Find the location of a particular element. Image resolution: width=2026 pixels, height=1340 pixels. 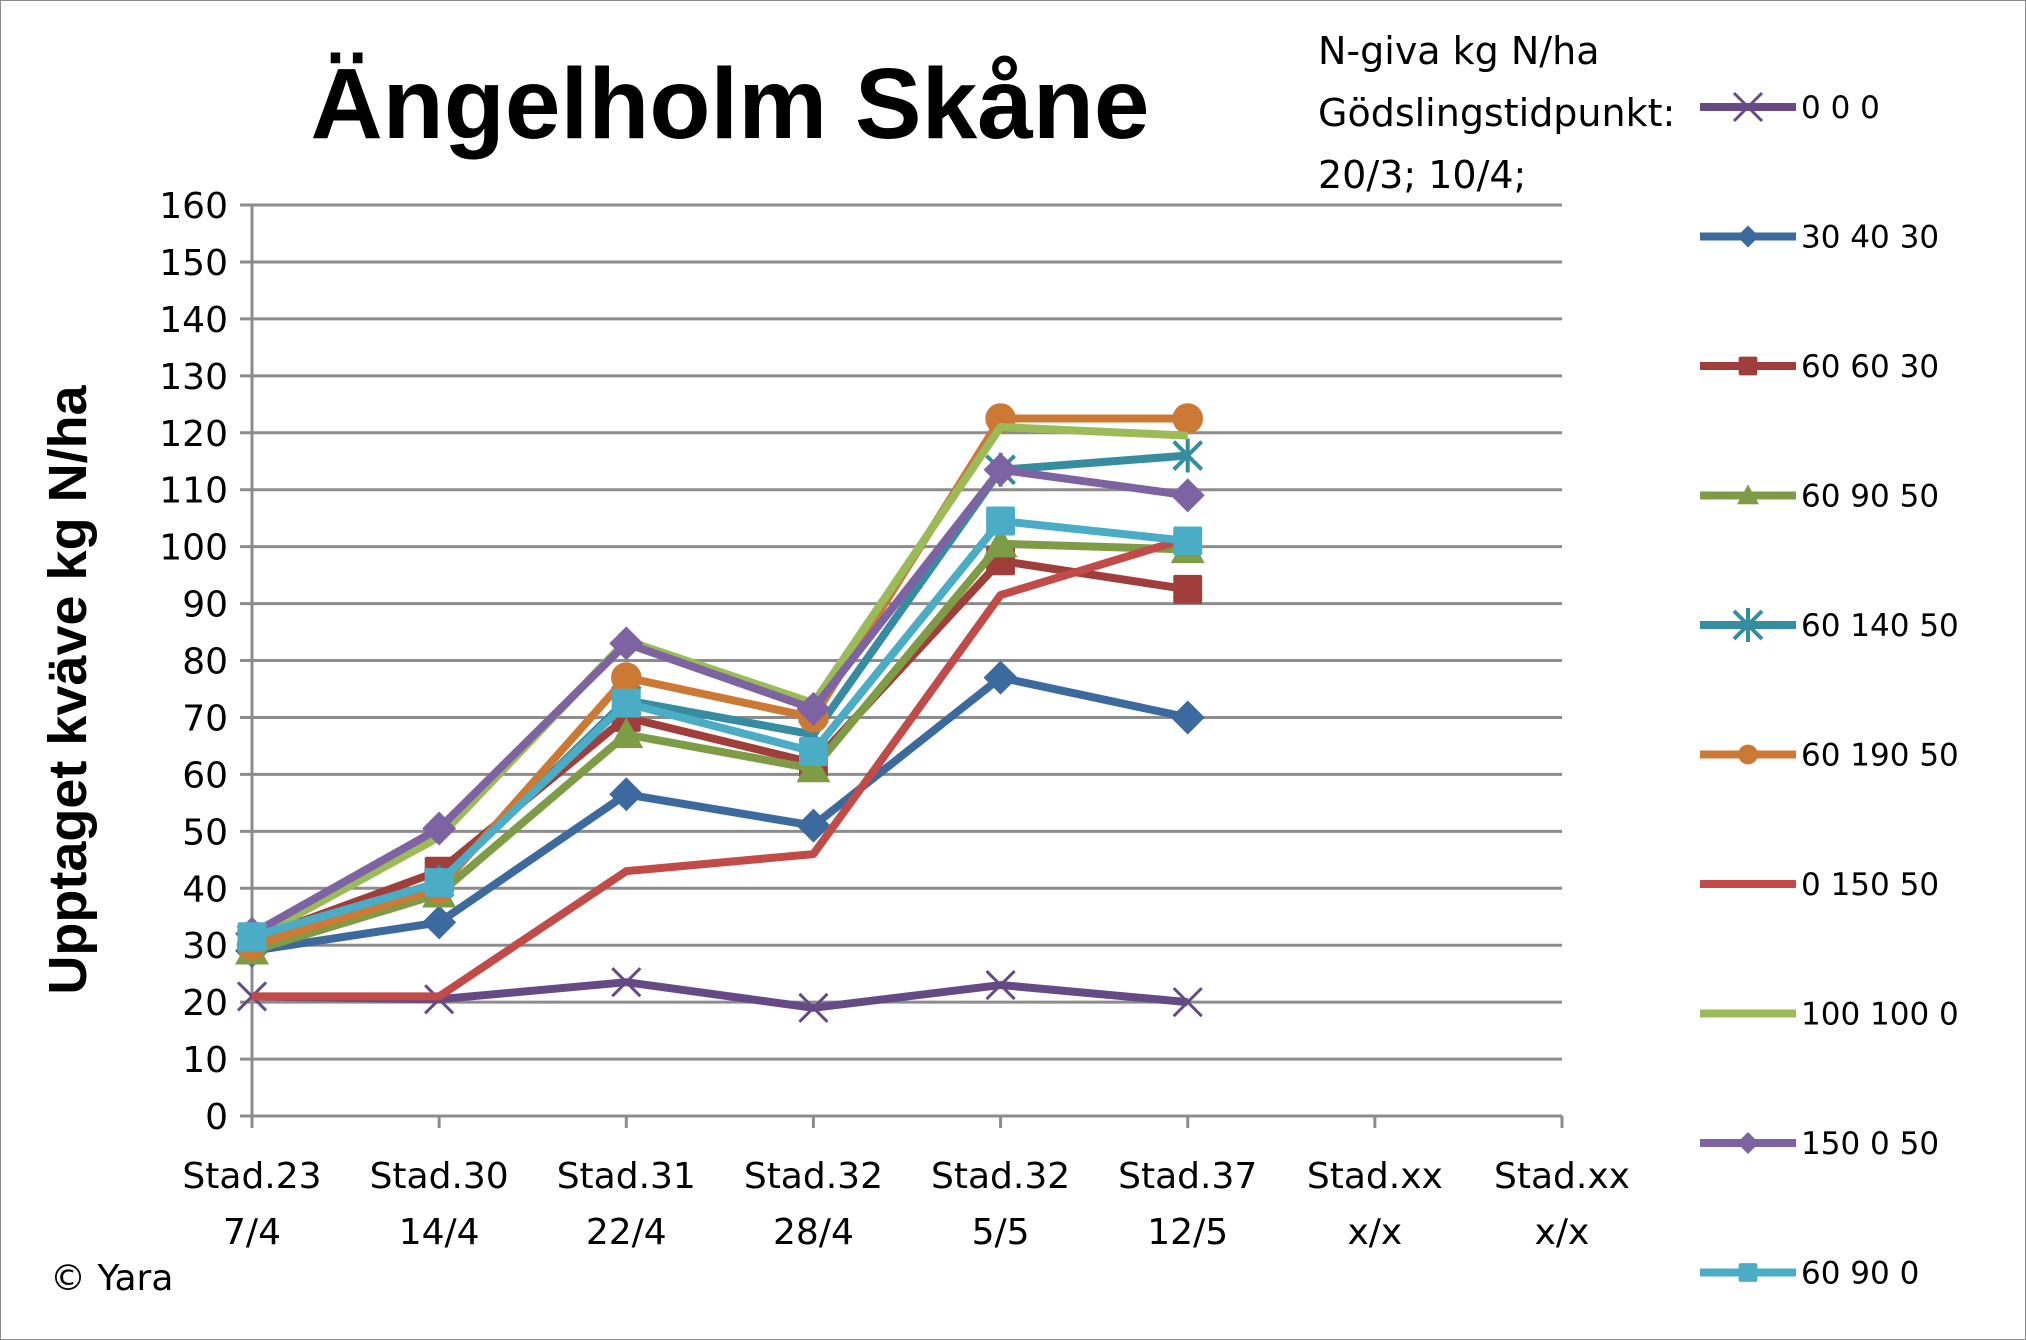

legend-item: 60 60 30 is located at coordinates (1819, 367).